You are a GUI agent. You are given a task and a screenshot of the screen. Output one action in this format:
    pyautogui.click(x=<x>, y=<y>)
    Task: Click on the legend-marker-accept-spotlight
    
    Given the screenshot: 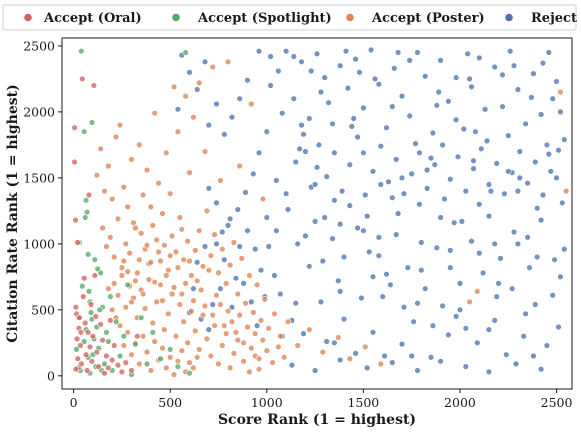 What is the action you would take?
    pyautogui.click(x=176, y=17)
    